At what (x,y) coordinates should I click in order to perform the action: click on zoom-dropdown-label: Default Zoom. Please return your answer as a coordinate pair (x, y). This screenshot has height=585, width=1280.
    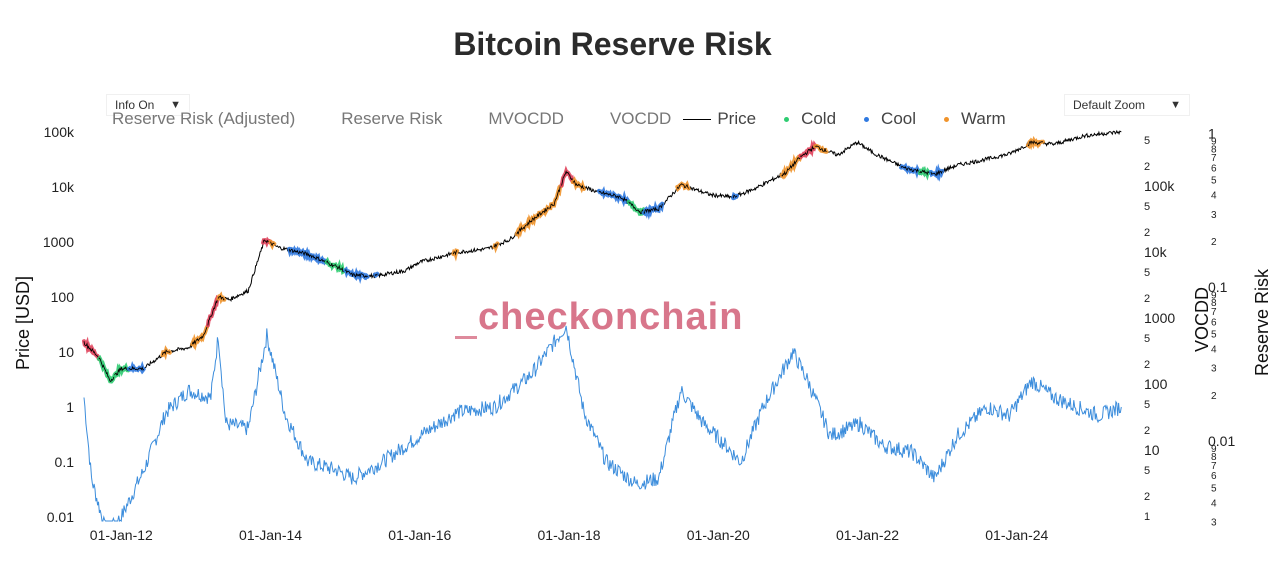
    Looking at the image, I should click on (1109, 105).